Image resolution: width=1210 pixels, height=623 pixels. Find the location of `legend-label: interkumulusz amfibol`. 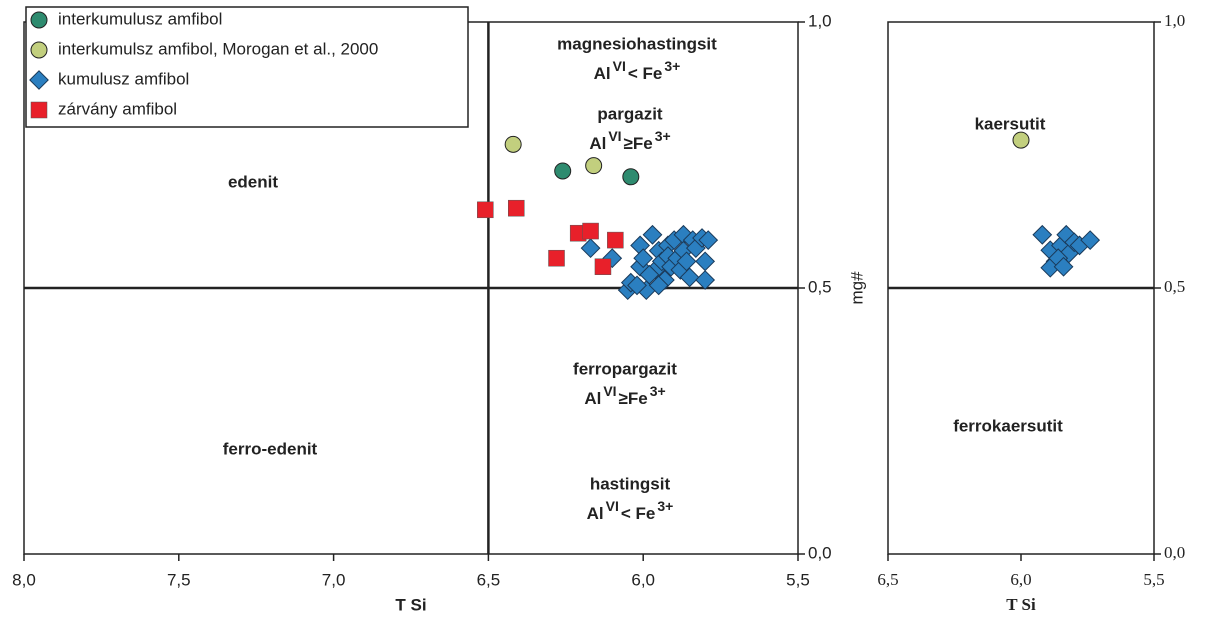

legend-label: interkumulusz amfibol is located at coordinates (140, 18).